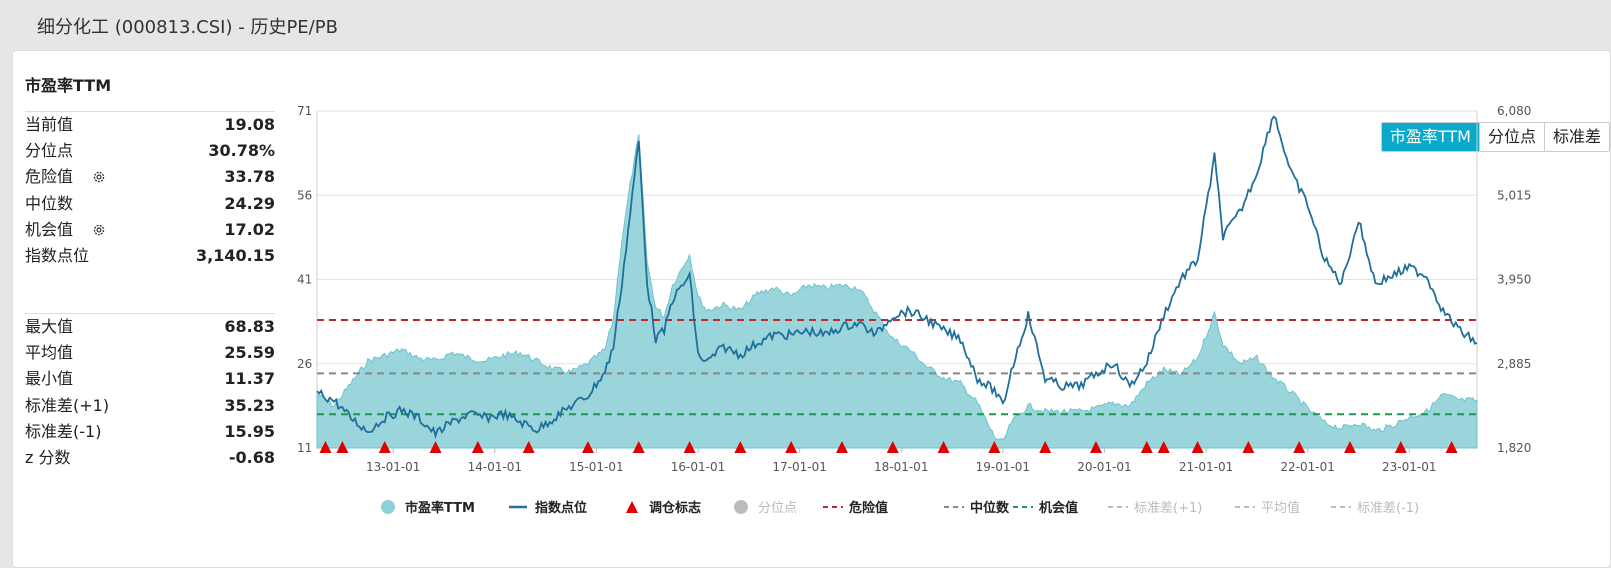 This screenshot has width=1611, height=568. Describe the element at coordinates (1514, 448) in the screenshot. I see `right-tick-label: 1,820` at that location.